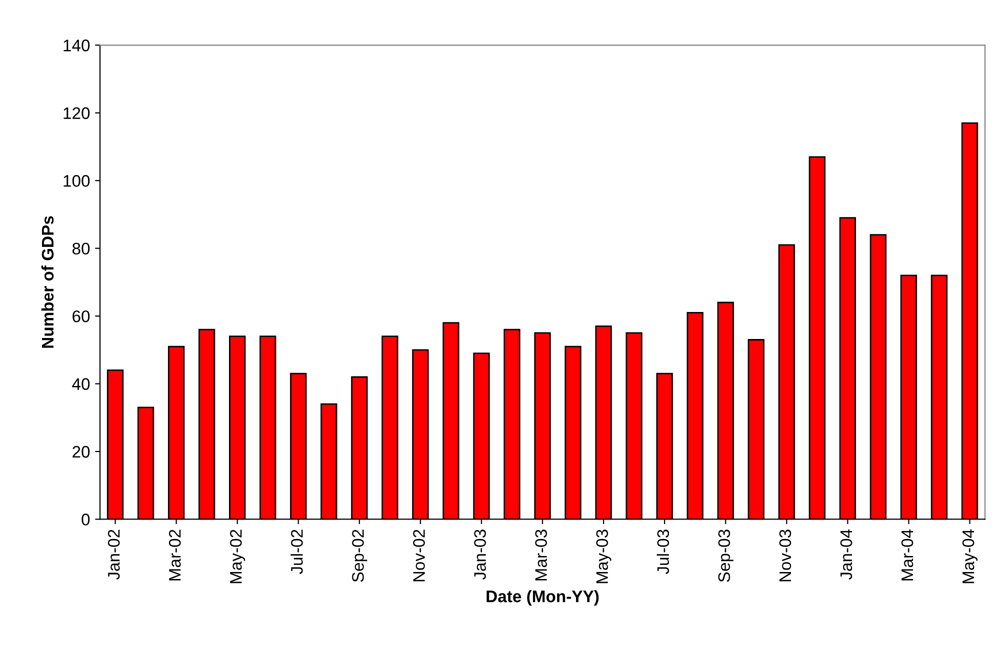 This screenshot has width=1000, height=645. I want to click on x-tick-label: Nov-02, so click(419, 556).